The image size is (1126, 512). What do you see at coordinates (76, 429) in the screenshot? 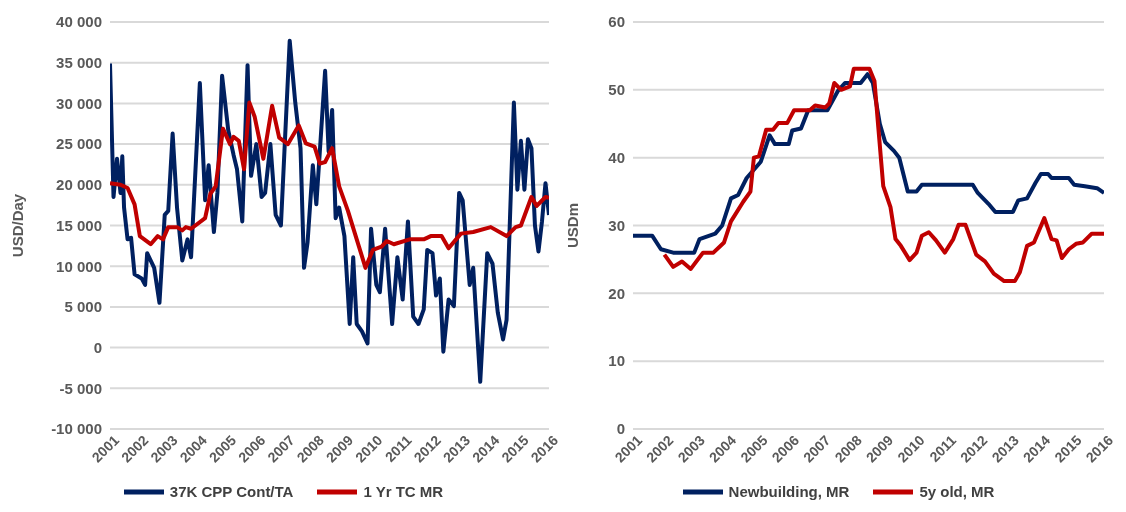
I see `y-tick-label: -10 000` at bounding box center [76, 429].